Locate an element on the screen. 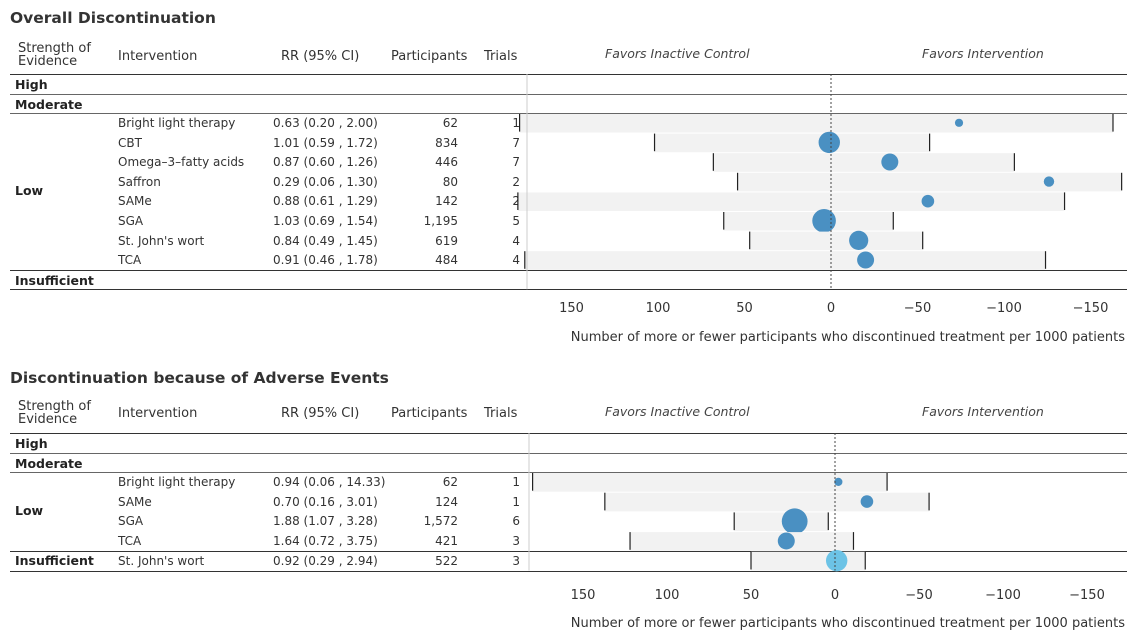  rr-value: 0.63 (0.20 , 2.00) is located at coordinates (325, 123).